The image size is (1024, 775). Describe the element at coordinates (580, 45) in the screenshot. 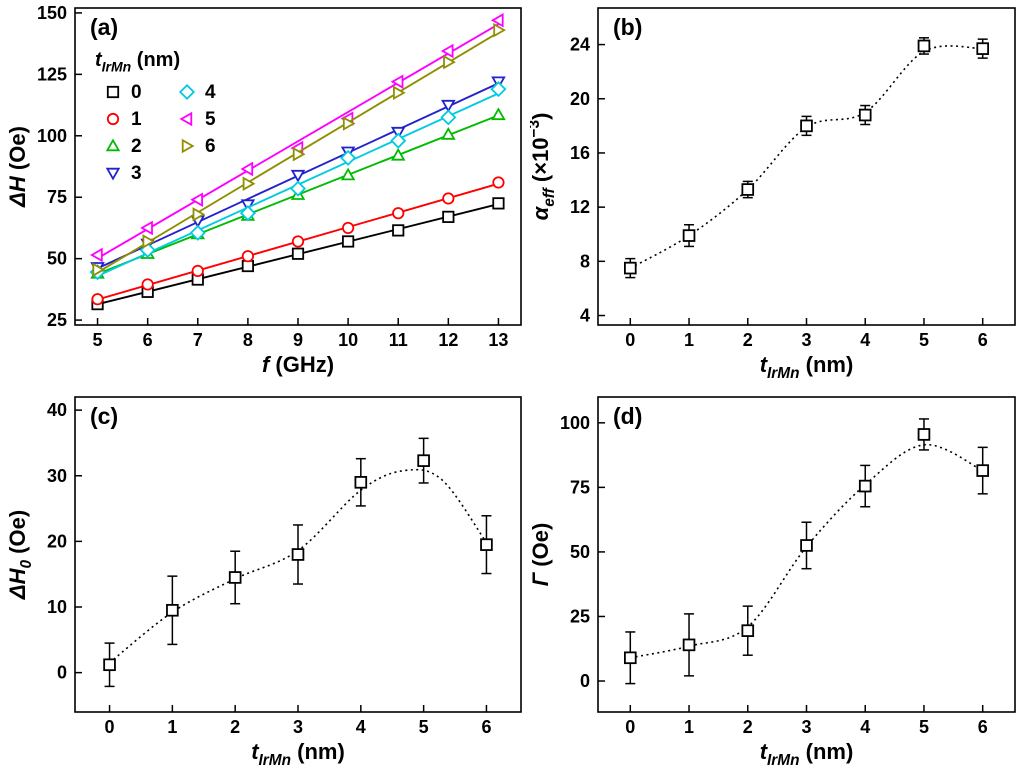

I see `svg-text: 24` at that location.